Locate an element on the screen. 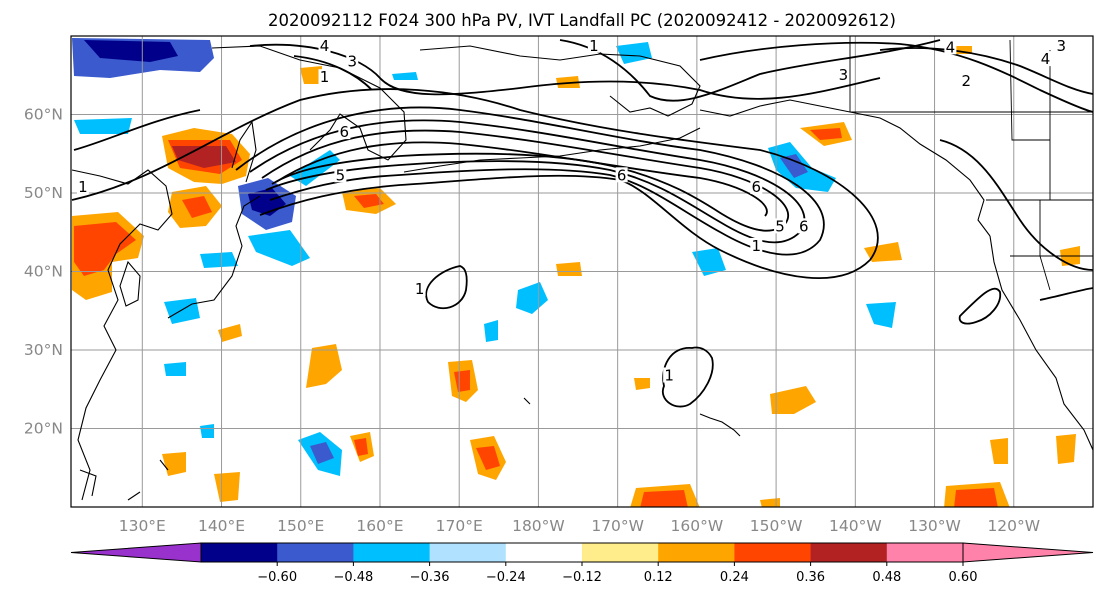  latitude-labels: 20°N 30°N 40°N 50°N 60°N is located at coordinates (43, 272).